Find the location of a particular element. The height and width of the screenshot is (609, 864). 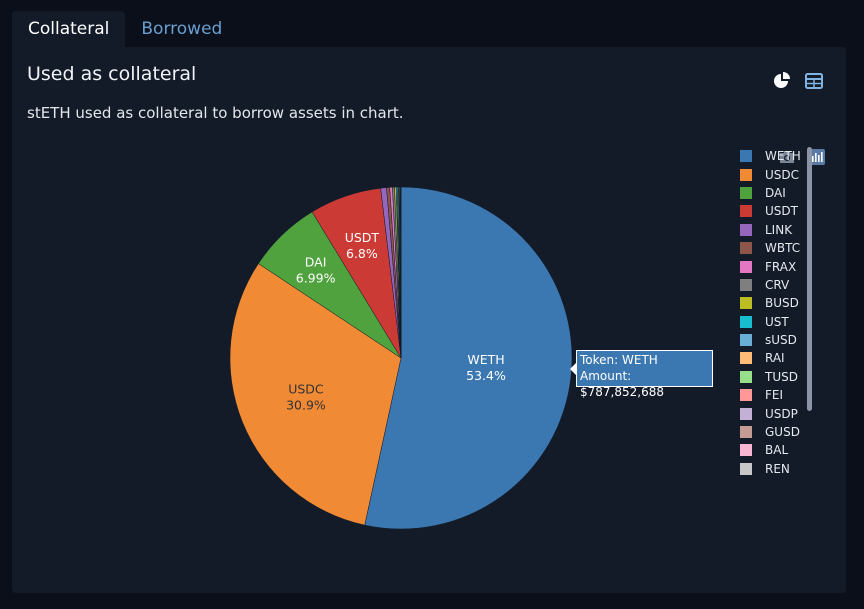

slice-label-dai-percent: 6.99% is located at coordinates (316, 277).